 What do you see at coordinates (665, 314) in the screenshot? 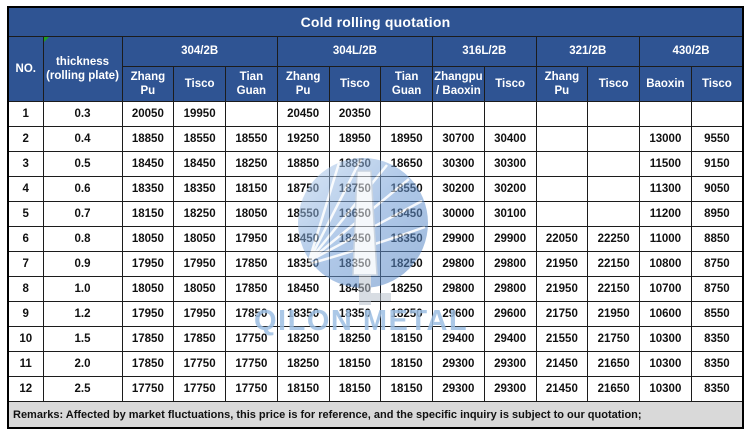
I see `price-cell: 10600` at bounding box center [665, 314].